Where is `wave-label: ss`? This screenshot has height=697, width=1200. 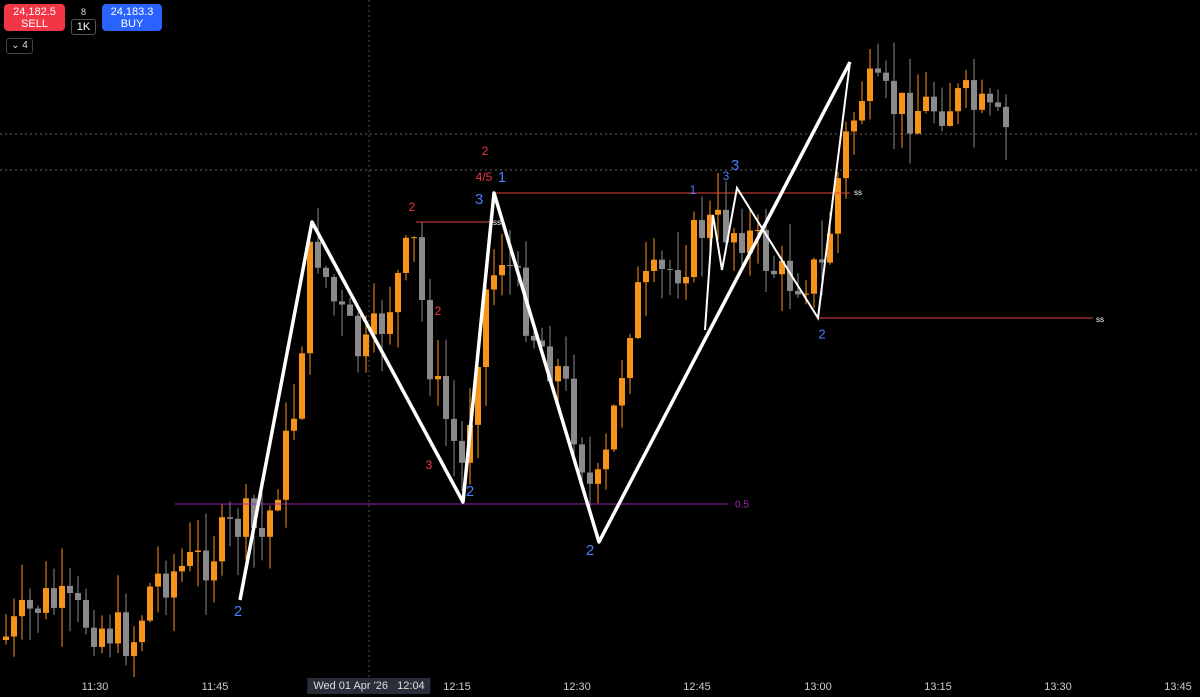
wave-label: ss is located at coordinates (858, 192).